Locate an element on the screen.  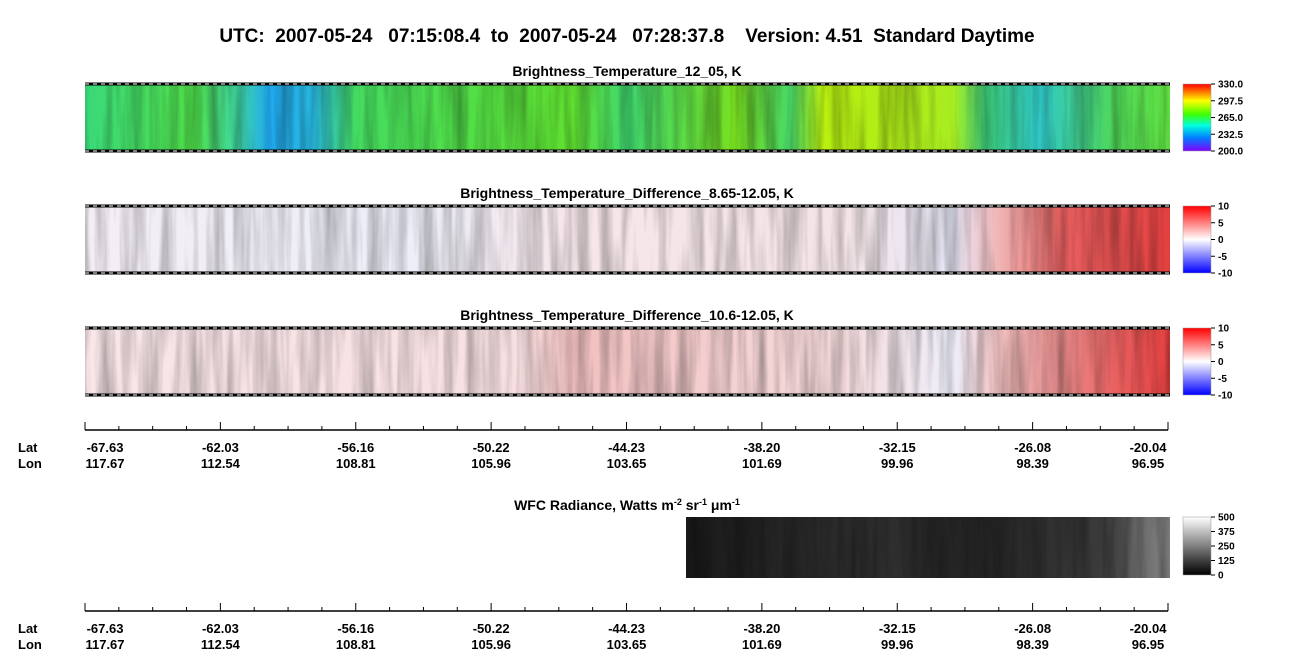
wfc-title-part: WFC Radiance, Watts m is located at coordinates (594, 505).